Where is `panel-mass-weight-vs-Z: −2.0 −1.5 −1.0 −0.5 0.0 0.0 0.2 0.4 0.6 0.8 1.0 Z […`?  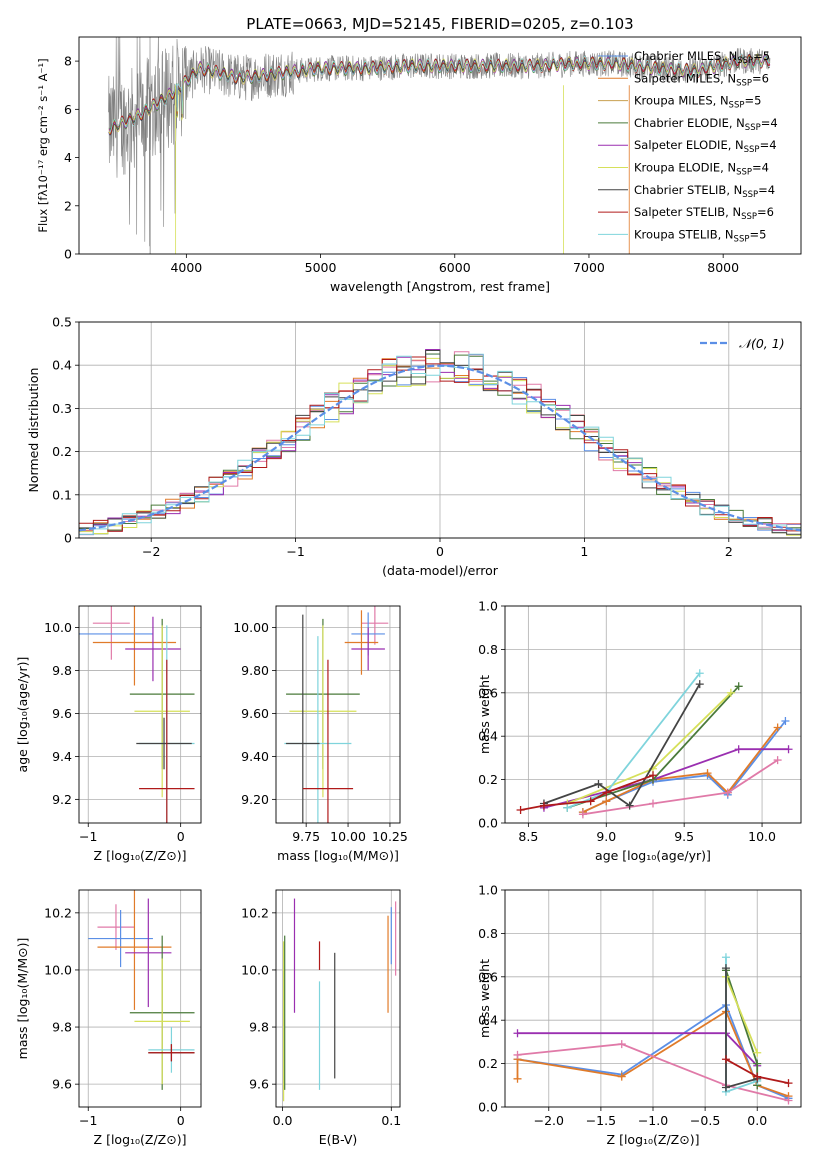
panel-mass-weight-vs-Z: −2.0 −1.5 −1.0 −0.5 0.0 0.0 0.2 0.4 0.6 0.8 1.0 Z [… is located at coordinates (639, 1015).